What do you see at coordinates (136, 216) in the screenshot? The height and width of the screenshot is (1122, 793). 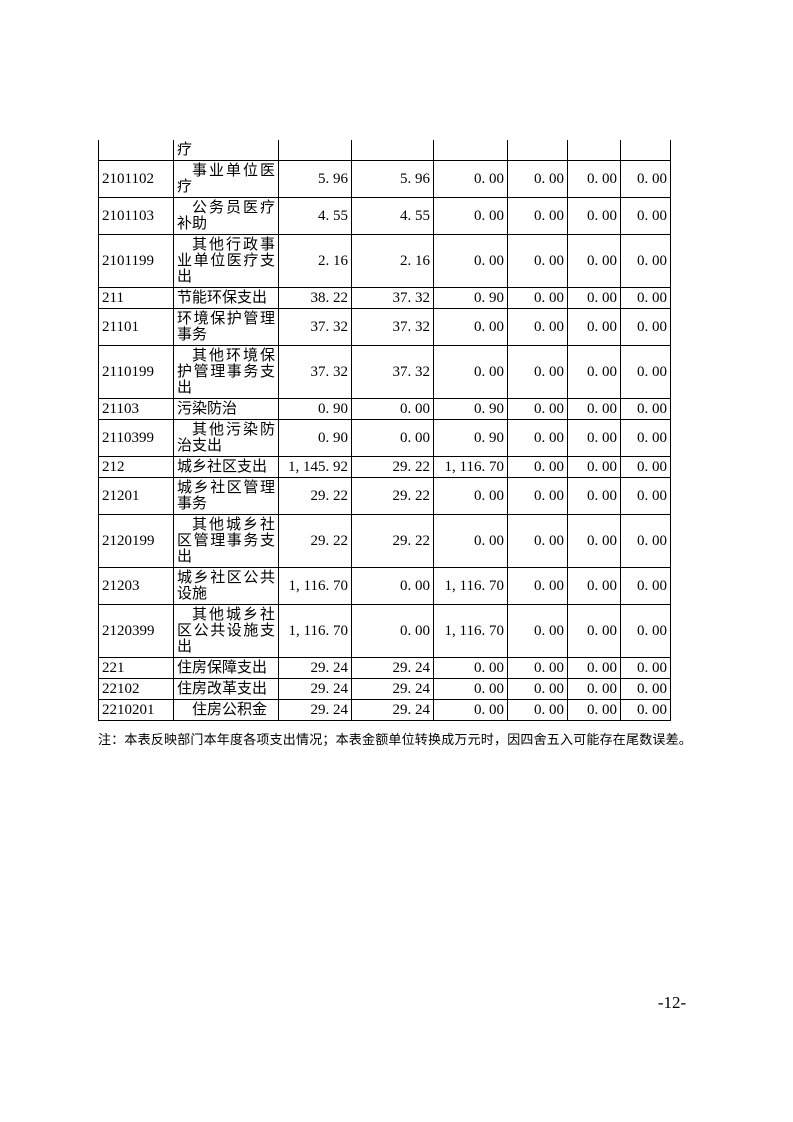 I see `code-cell: 2101103` at bounding box center [136, 216].